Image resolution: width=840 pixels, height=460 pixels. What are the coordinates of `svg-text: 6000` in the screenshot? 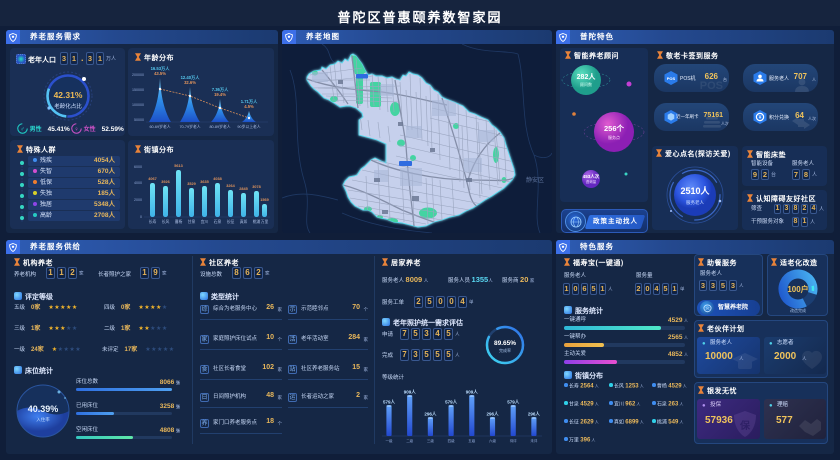 It's located at (138, 167).